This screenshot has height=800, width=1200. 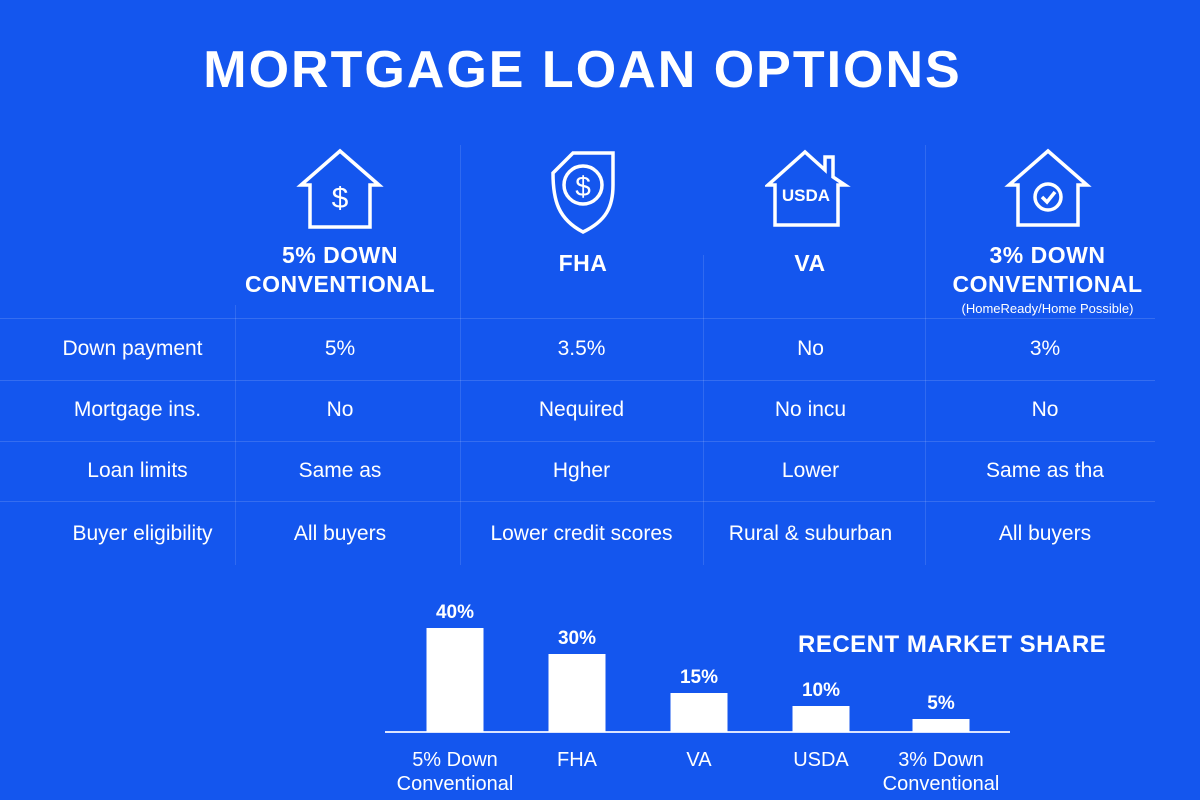 I want to click on row-label: Buyer eligibility, so click(x=142, y=533).